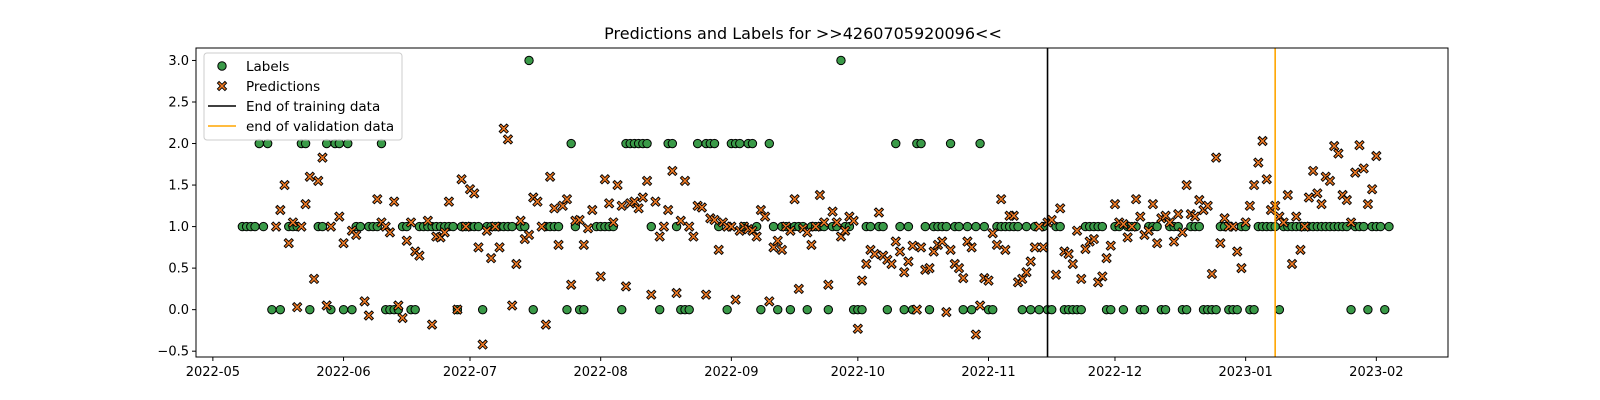 The height and width of the screenshot is (400, 1600). I want to click on legend-label: Labels, so click(267, 67).